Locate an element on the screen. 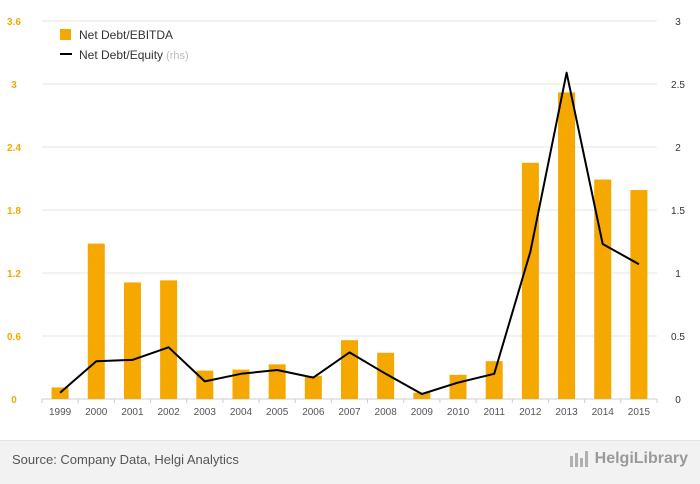 The height and width of the screenshot is (484, 700). legend-label-net-debt-equity: Net Debt/Equity (rhs) is located at coordinates (134, 55).